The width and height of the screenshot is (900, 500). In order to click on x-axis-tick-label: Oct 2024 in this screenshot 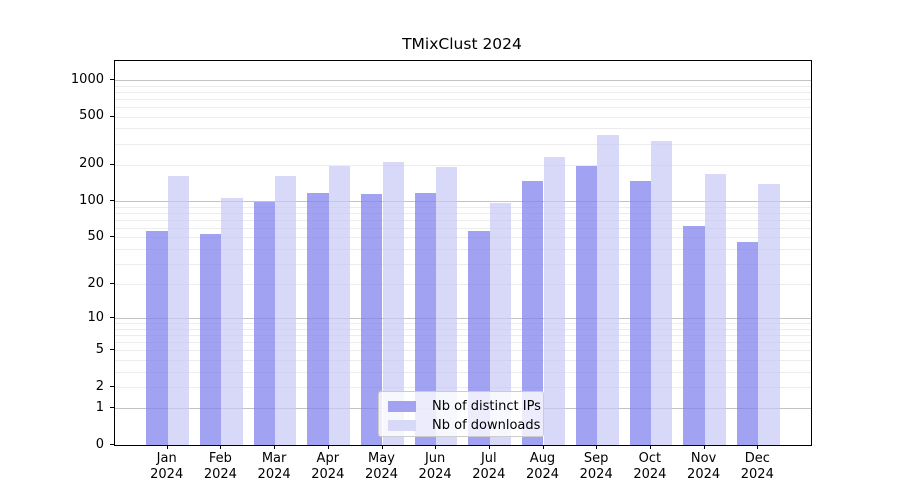, I will do `click(650, 466)`.